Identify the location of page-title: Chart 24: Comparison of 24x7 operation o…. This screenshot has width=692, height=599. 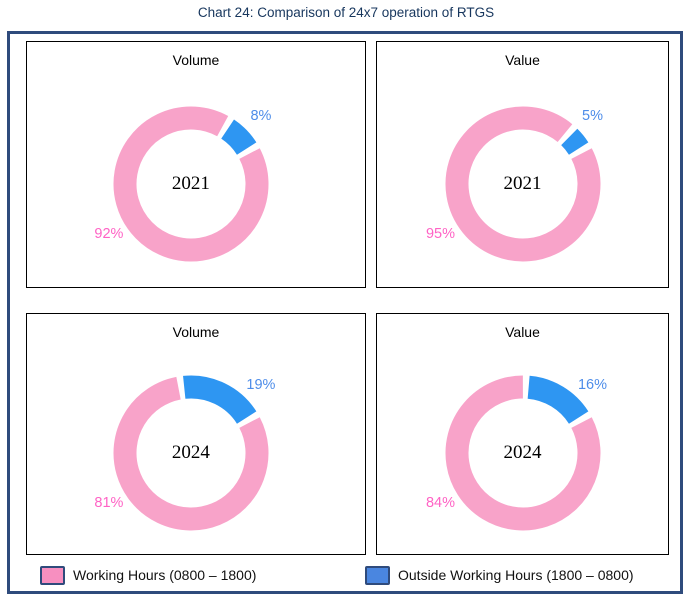
(346, 12).